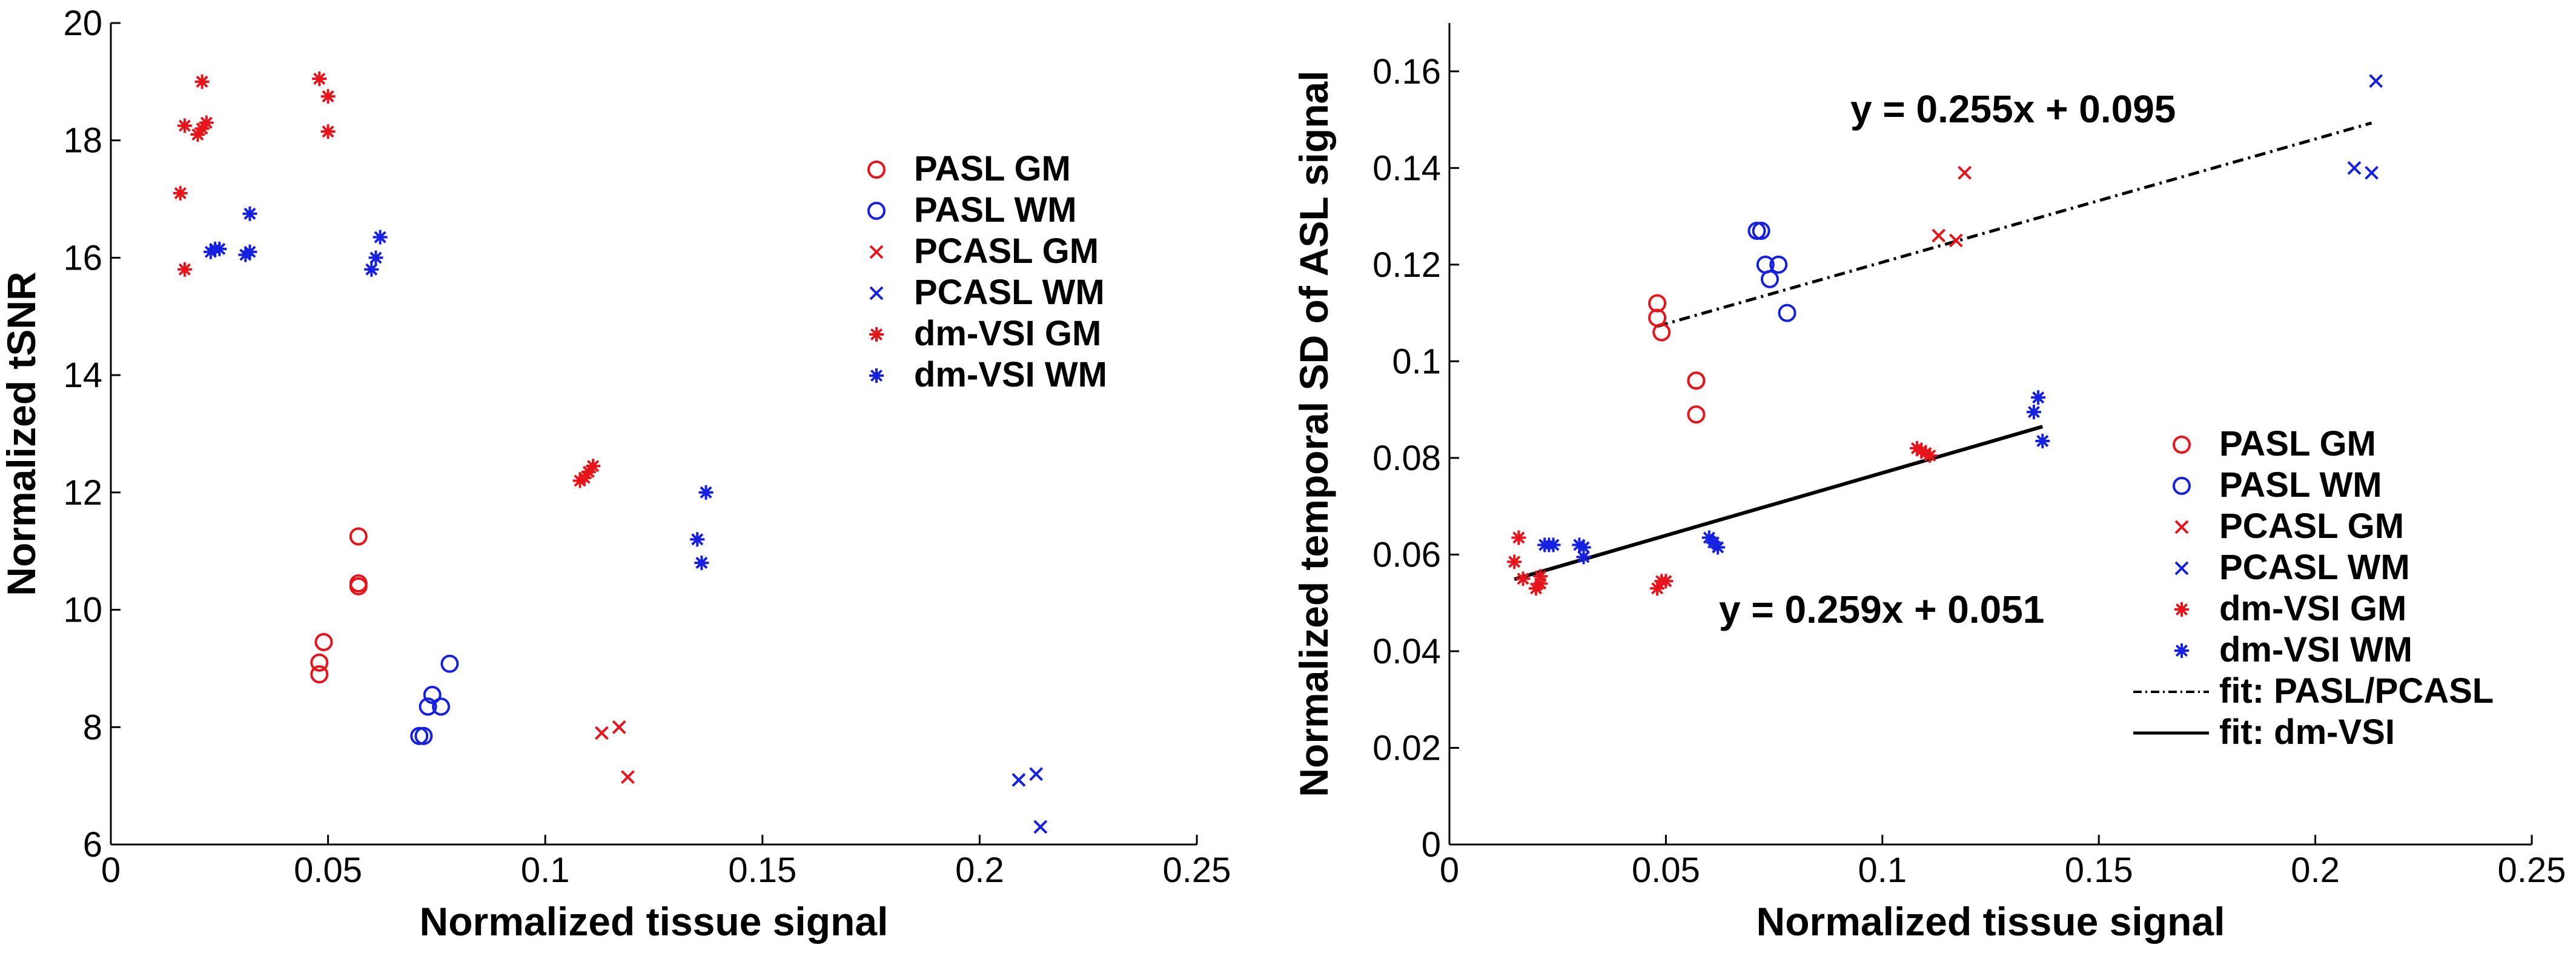 The width and height of the screenshot is (2576, 959). What do you see at coordinates (82, 141) in the screenshot?
I see `y-tick-label: 18` at bounding box center [82, 141].